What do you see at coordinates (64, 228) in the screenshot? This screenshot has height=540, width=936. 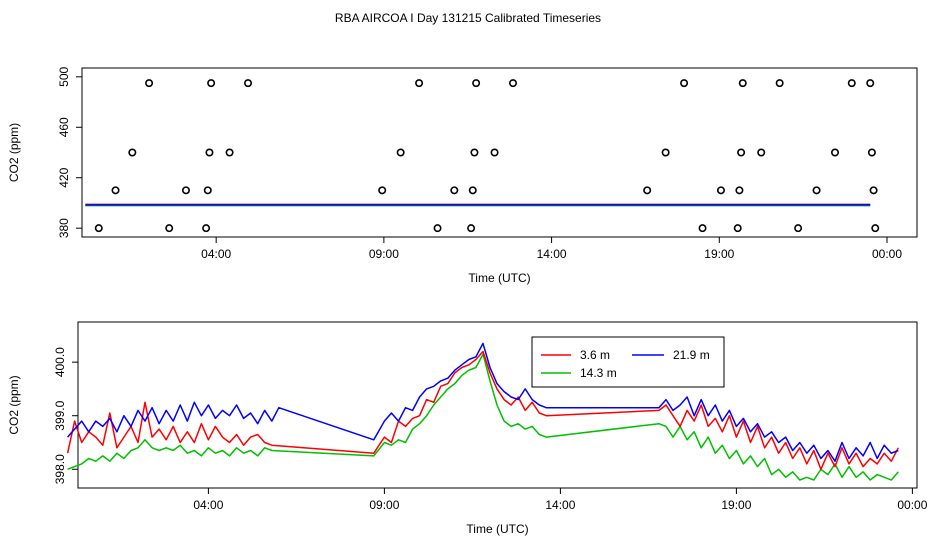 I see `y-tick-label: 380` at bounding box center [64, 228].